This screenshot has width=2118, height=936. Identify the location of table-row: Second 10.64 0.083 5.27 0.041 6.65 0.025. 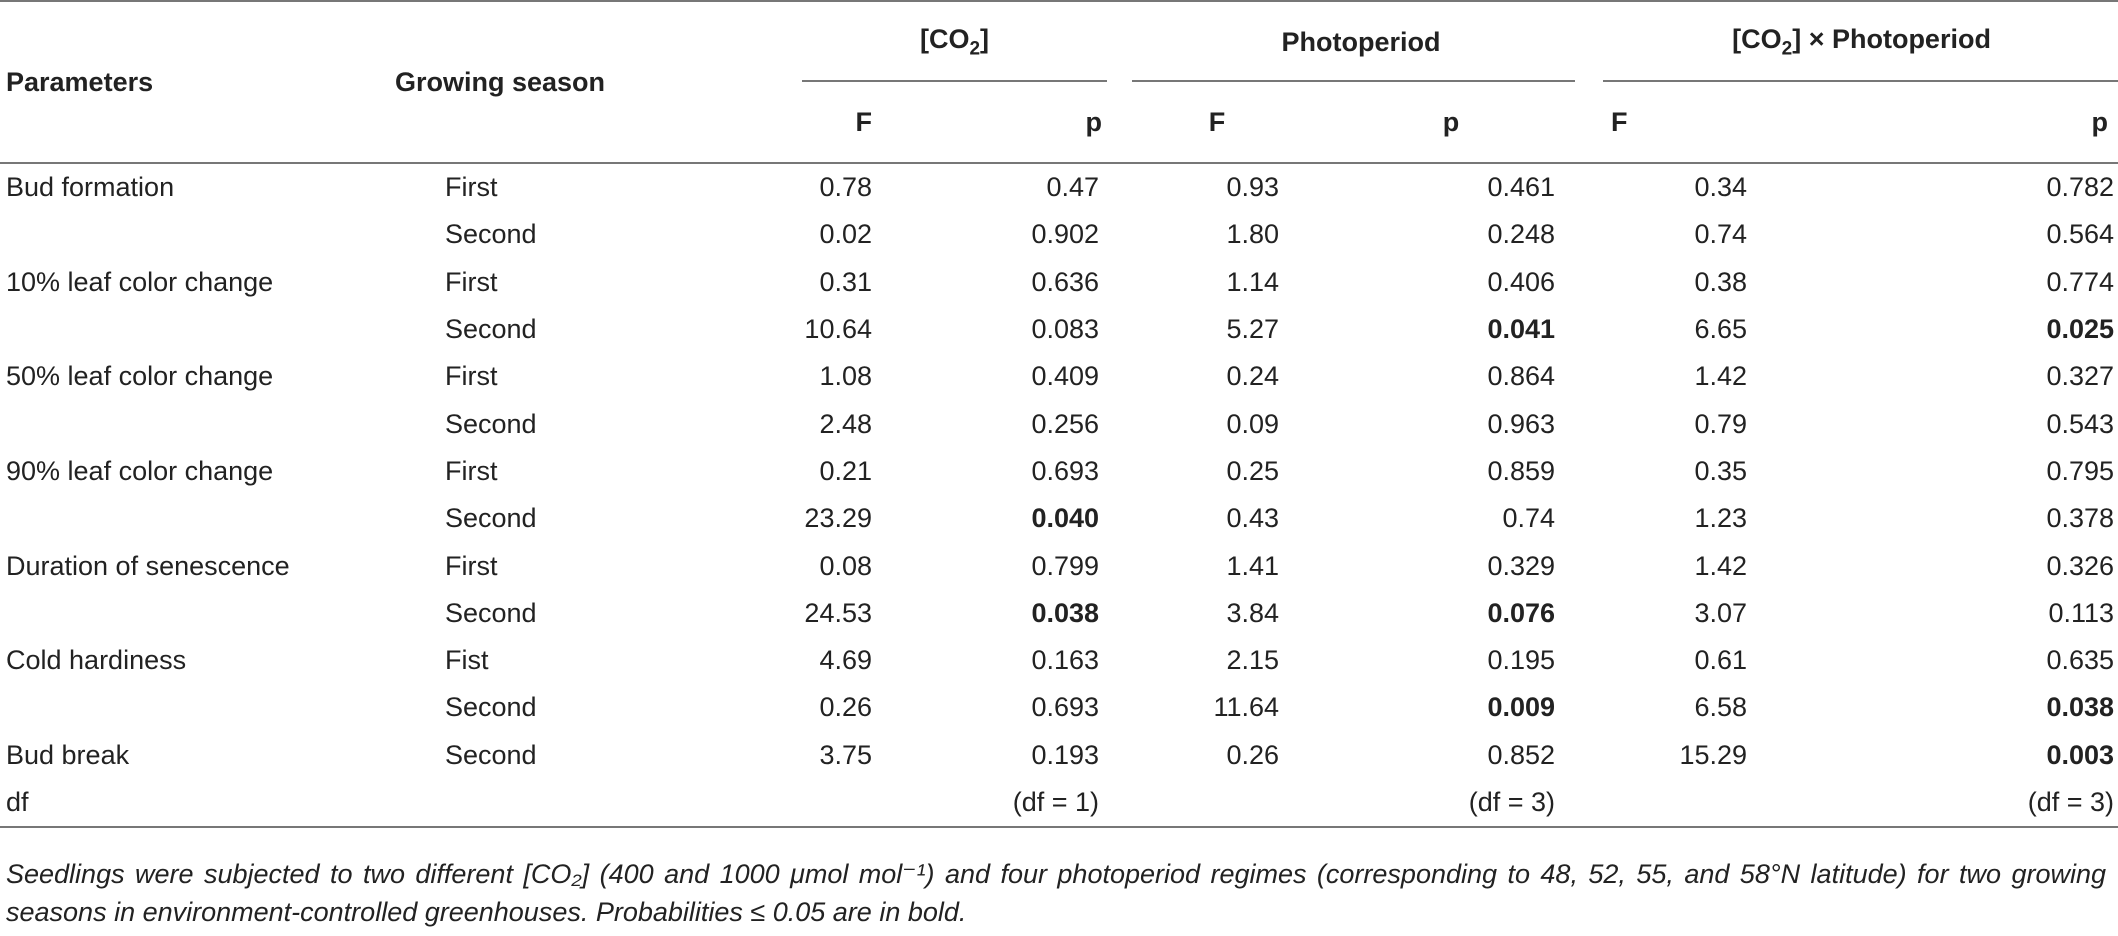
(1059, 329).